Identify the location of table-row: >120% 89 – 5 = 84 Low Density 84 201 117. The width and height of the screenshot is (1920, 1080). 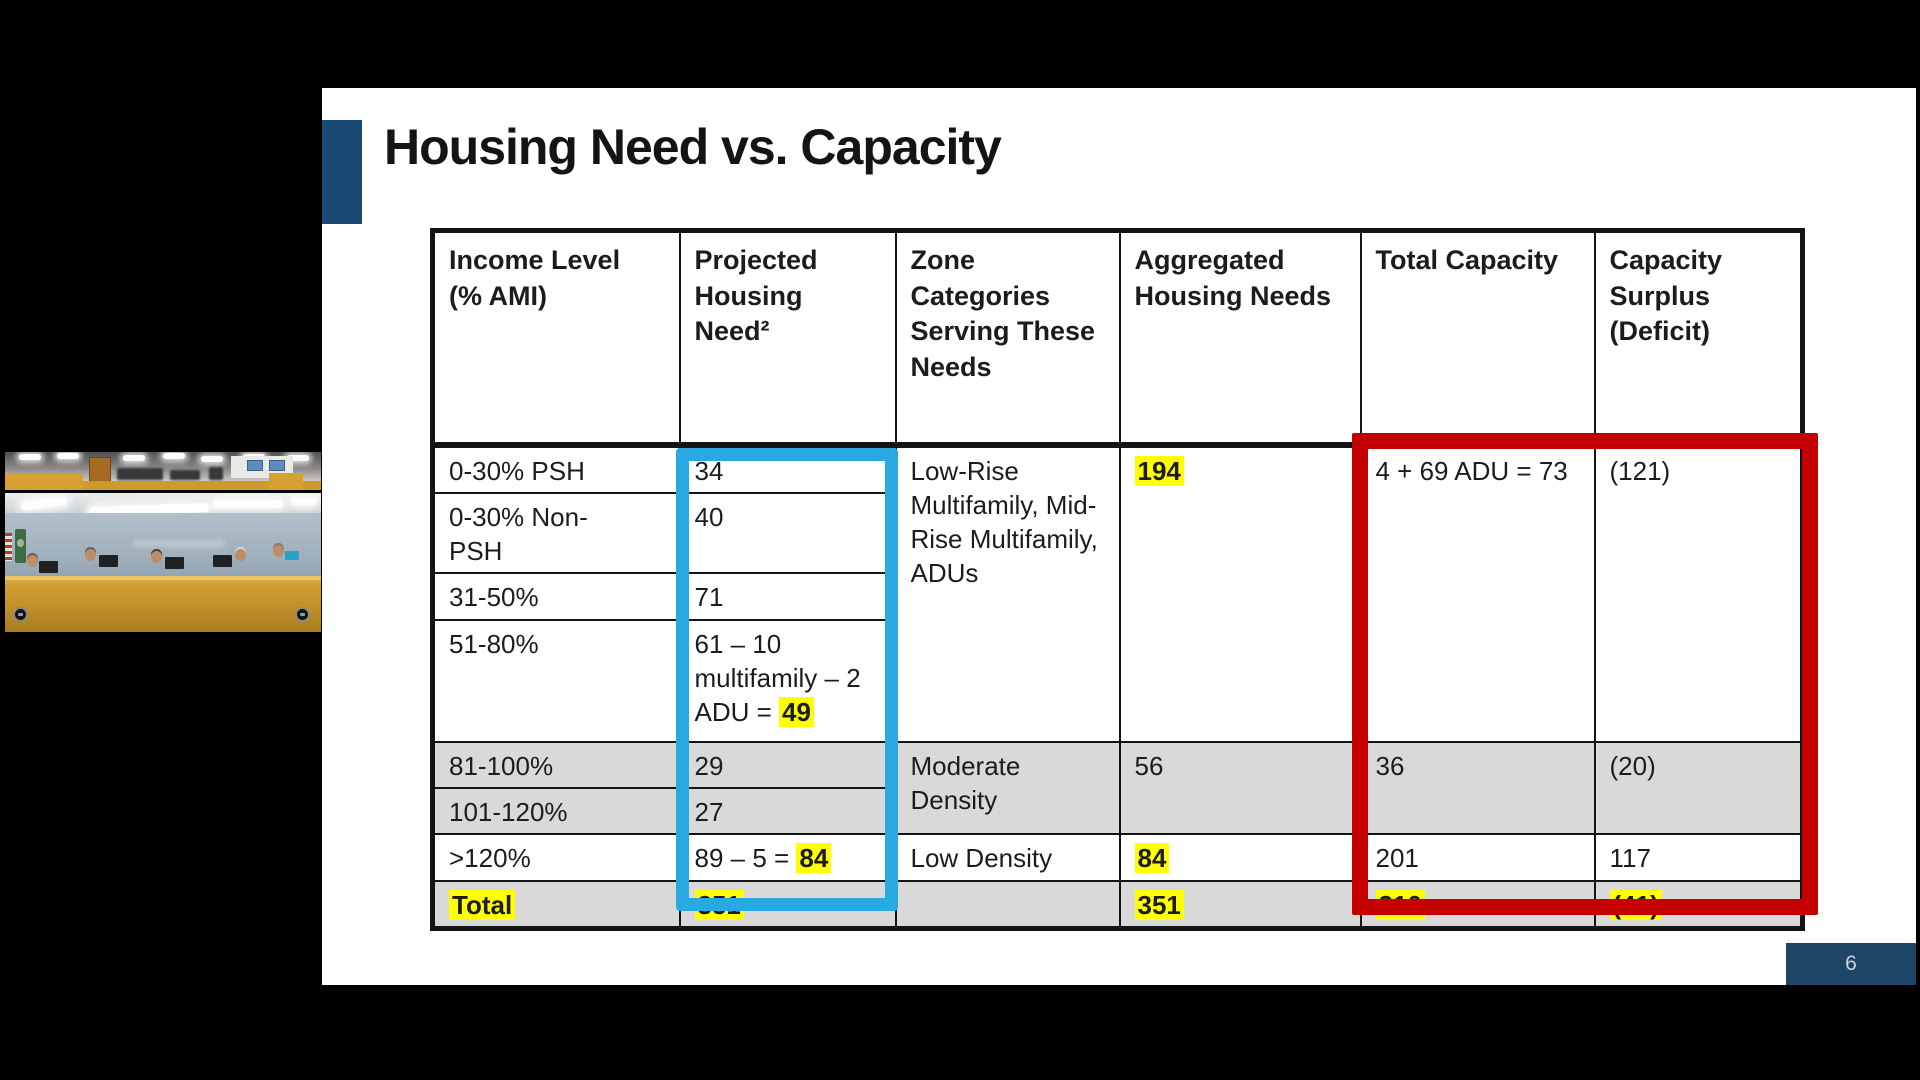
(1117, 857).